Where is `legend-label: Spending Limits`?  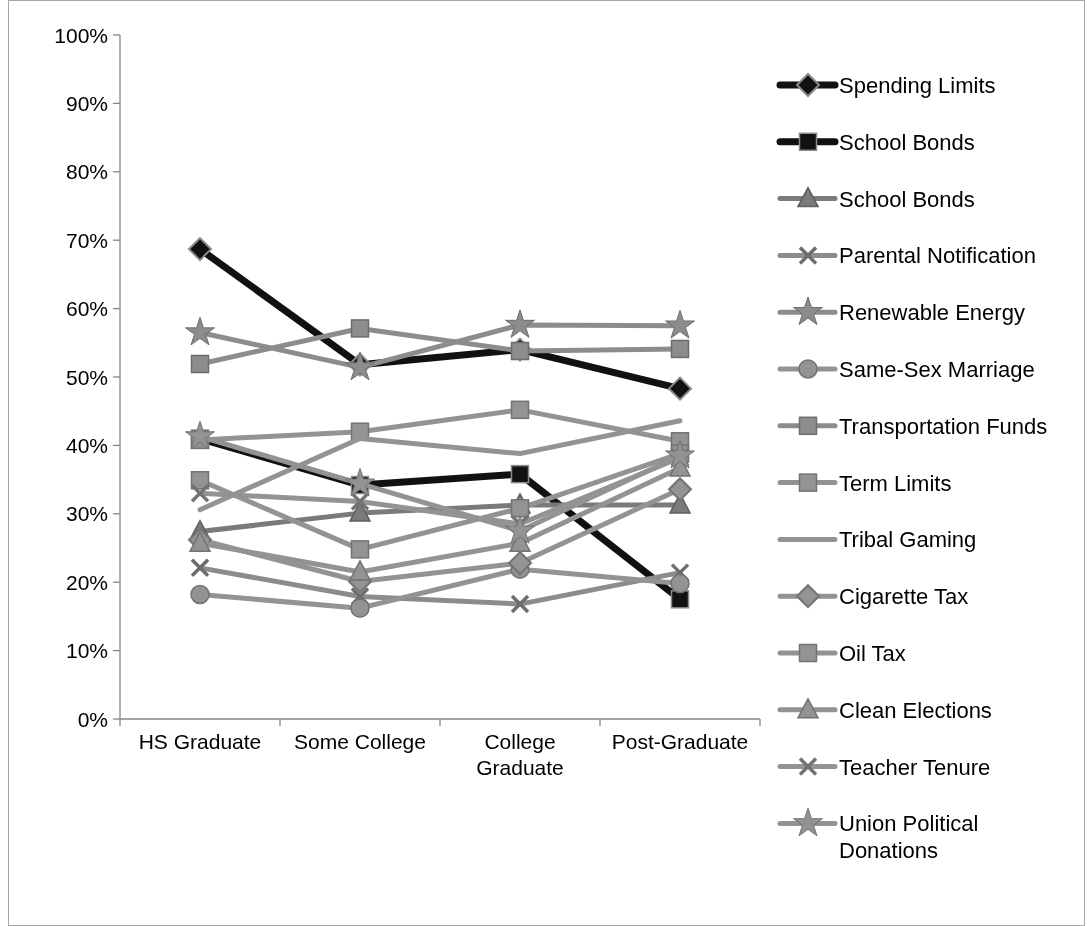 legend-label: Spending Limits is located at coordinates (917, 85).